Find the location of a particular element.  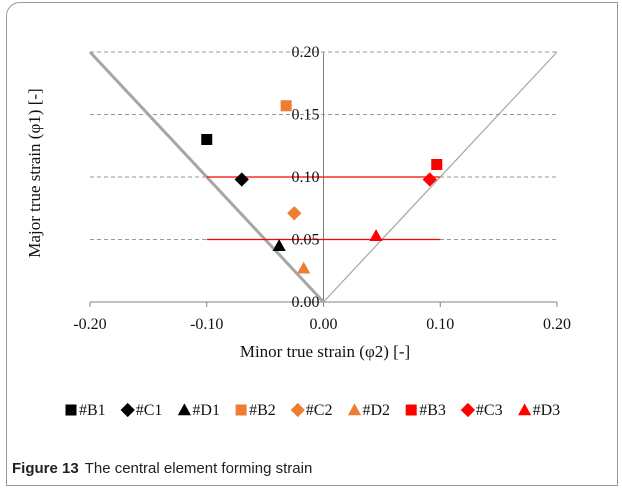

x-axis-title: Minor true strain (φ2) [-] is located at coordinates (325, 351).